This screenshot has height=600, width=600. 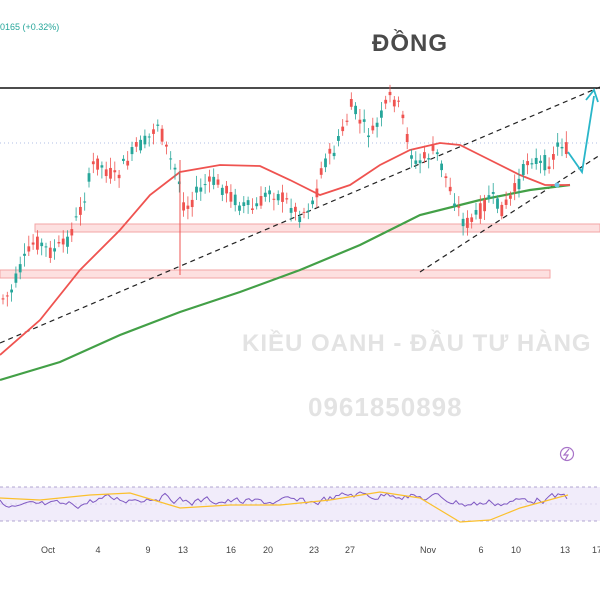 I want to click on lightning-icon-bolt, so click(x=566, y=454).